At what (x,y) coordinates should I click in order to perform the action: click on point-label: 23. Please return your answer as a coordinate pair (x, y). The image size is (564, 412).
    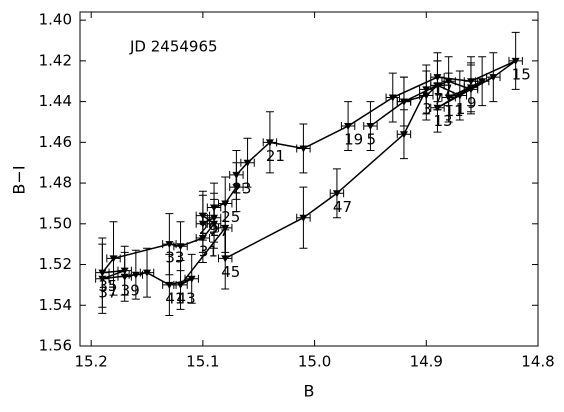
    Looking at the image, I should click on (241, 188).